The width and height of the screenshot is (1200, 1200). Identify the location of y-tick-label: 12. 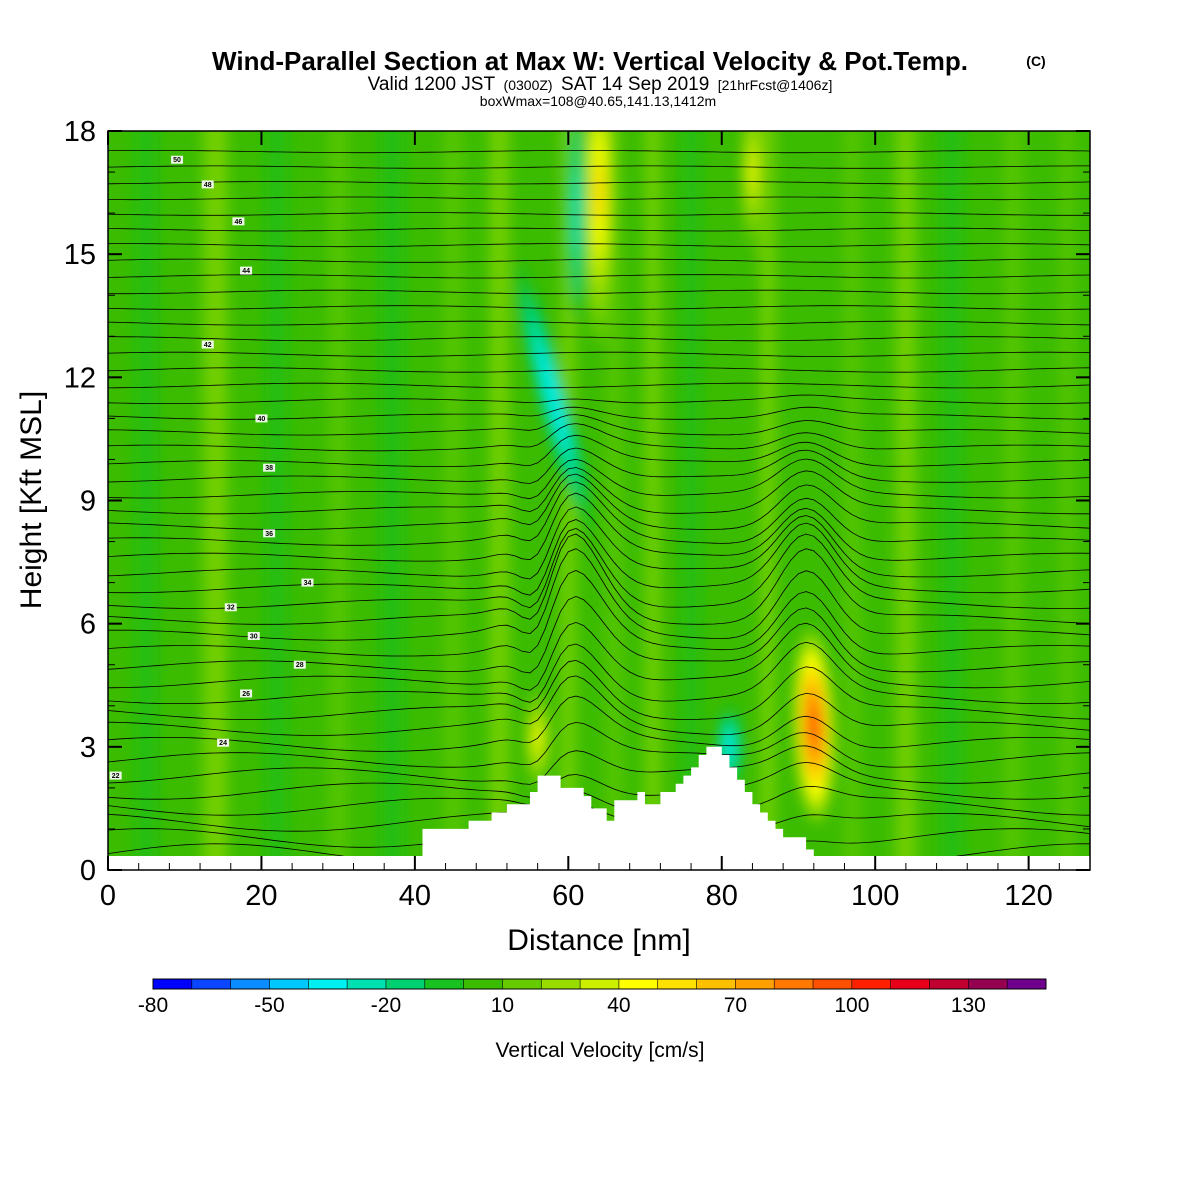
(80, 378).